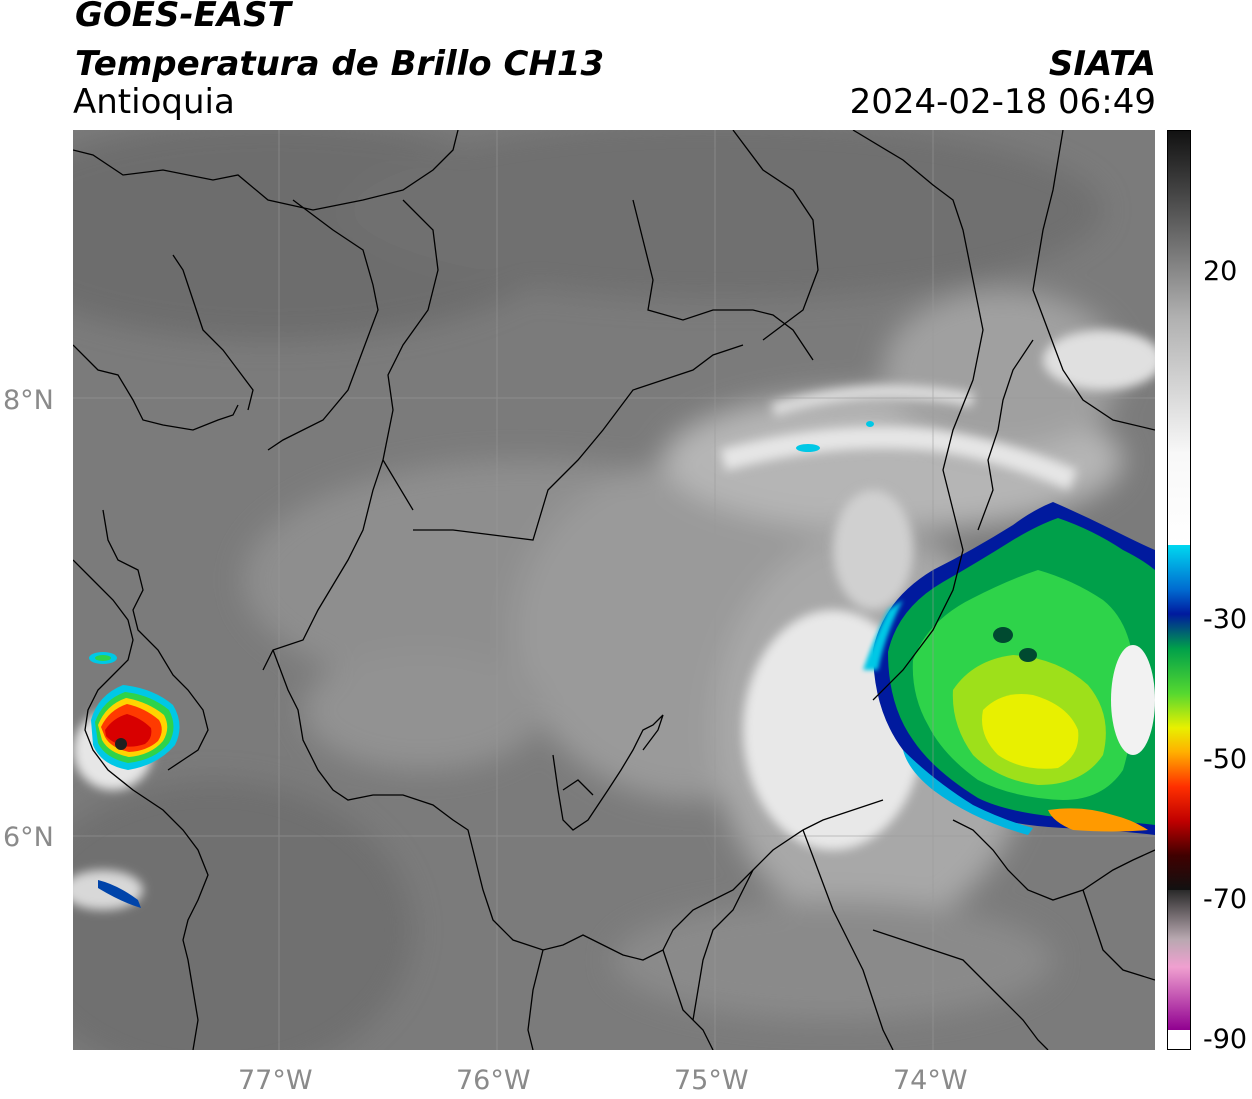 This screenshot has height=1099, width=1252. What do you see at coordinates (183, 17) in the screenshot?
I see `satellite-title: GOES-EAST` at bounding box center [183, 17].